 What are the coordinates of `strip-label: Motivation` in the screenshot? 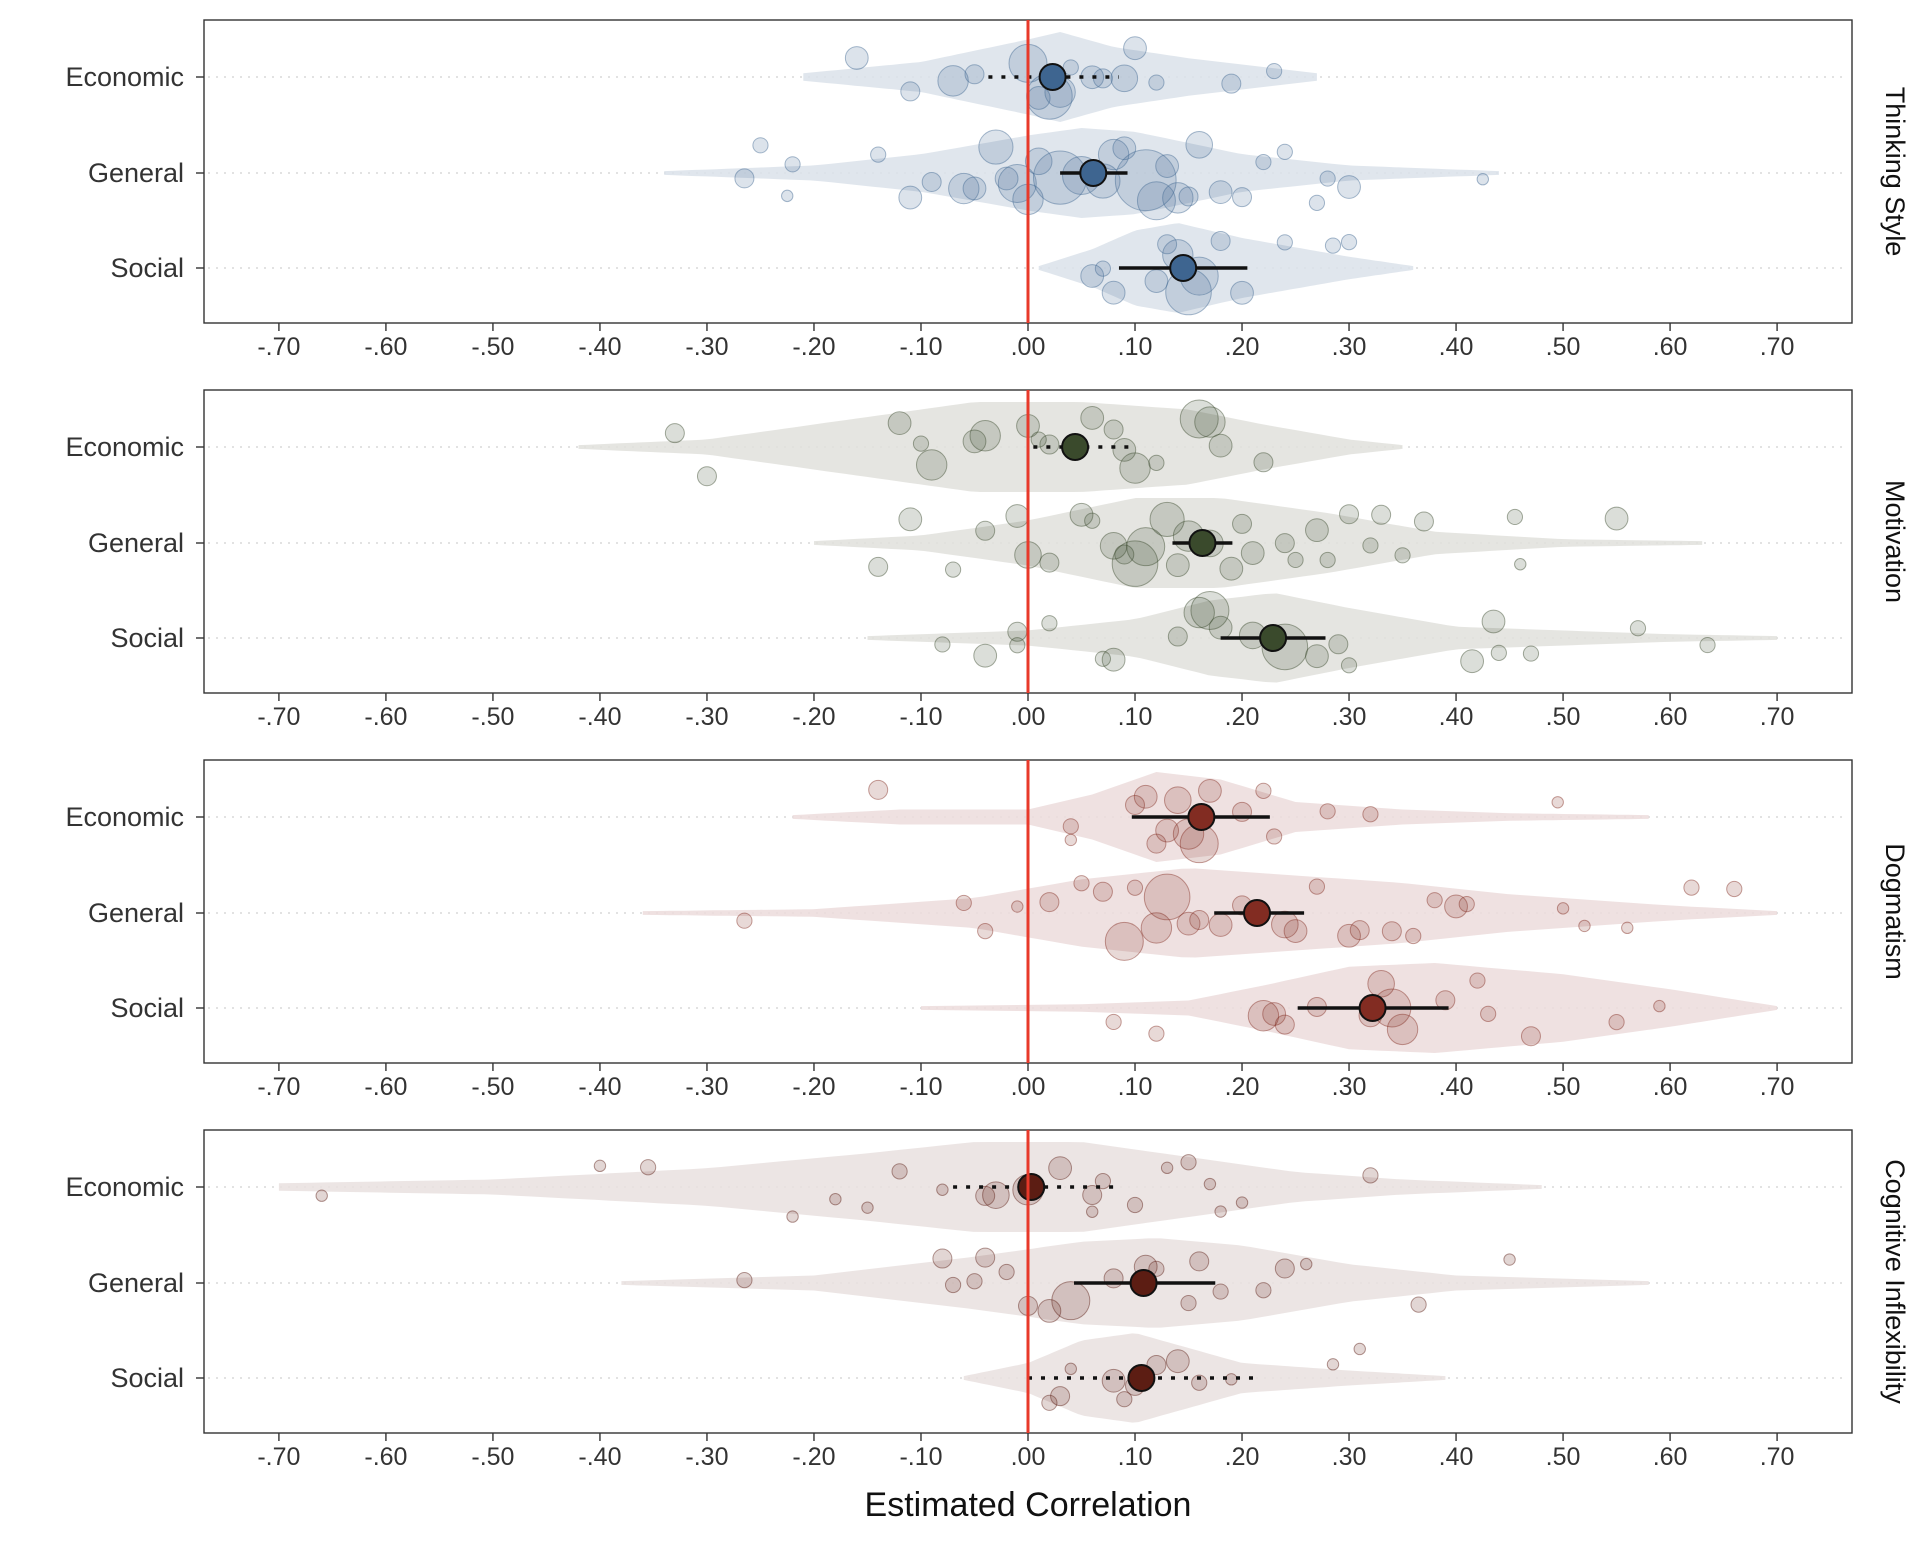 It's located at (1895, 541).